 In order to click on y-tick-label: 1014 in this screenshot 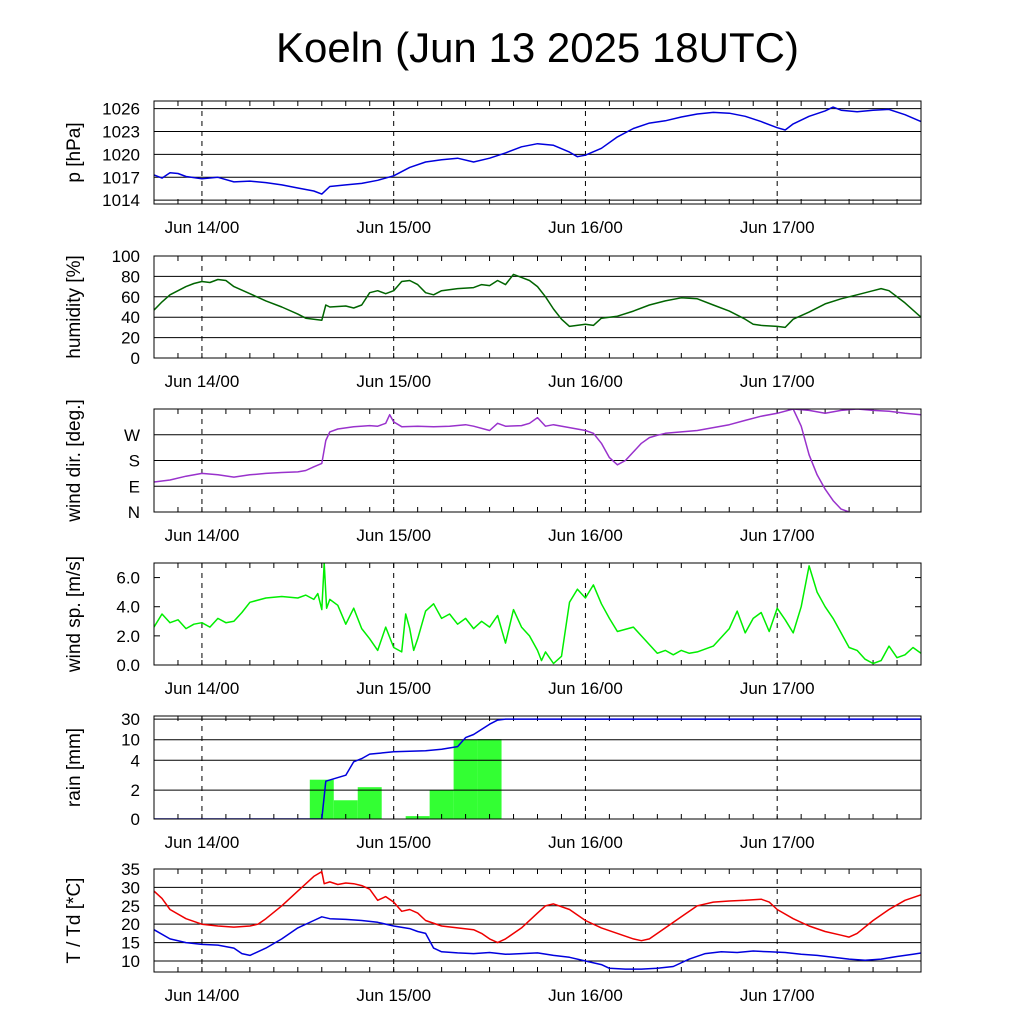, I will do `click(121, 200)`.